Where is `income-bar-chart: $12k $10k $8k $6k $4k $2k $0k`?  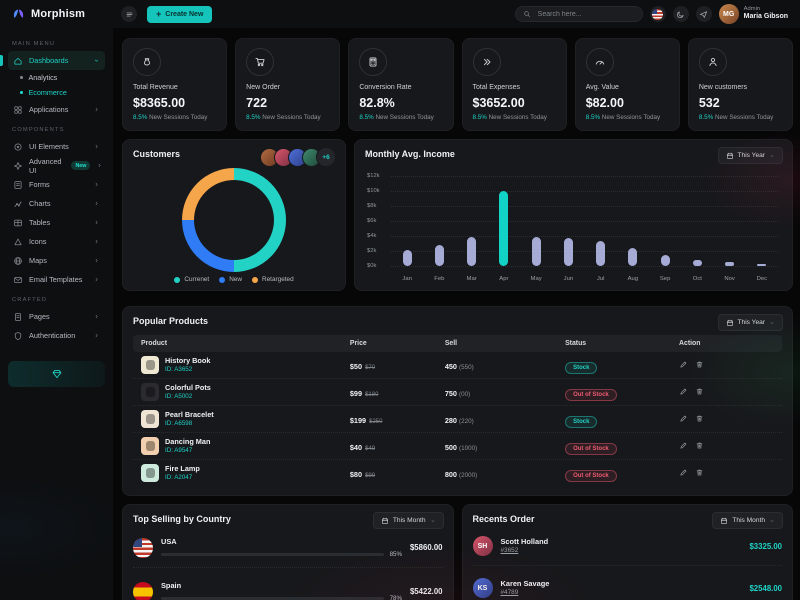
income-bar-chart: $12k $10k $8k $6k $4k $2k $0k is located at coordinates (572, 221).